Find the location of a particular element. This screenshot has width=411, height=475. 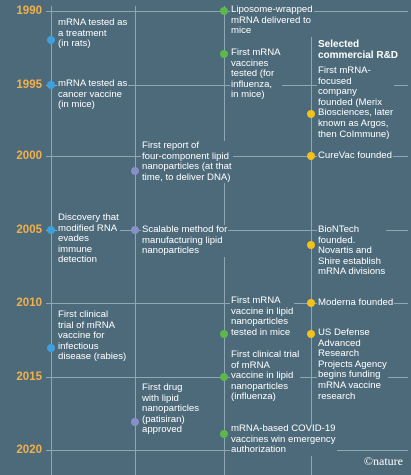

event-label-moderna: Moderna founded is located at coordinates (356, 303).